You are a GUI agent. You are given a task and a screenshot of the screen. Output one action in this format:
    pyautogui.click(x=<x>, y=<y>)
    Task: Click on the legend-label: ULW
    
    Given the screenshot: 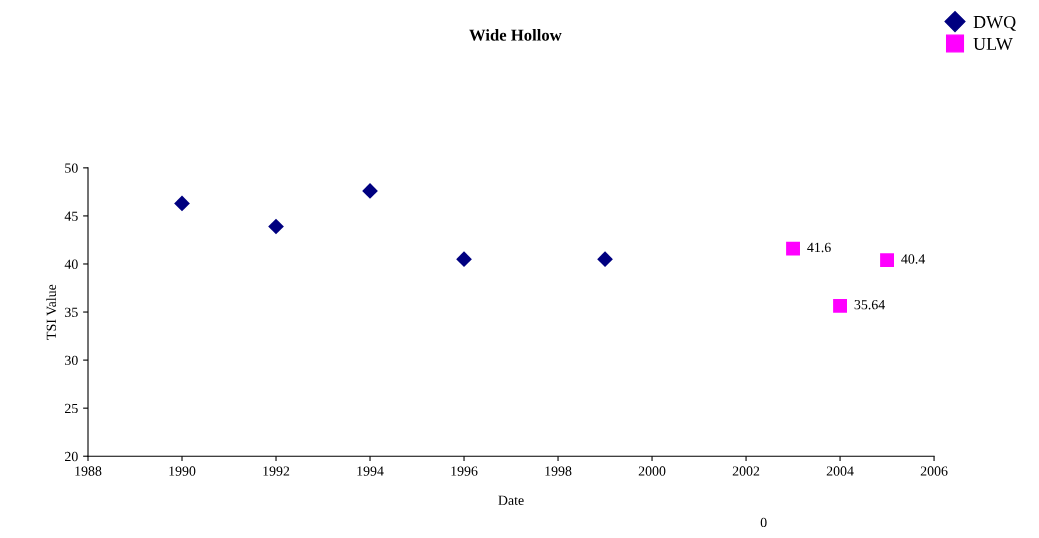 What is the action you would take?
    pyautogui.click(x=993, y=44)
    